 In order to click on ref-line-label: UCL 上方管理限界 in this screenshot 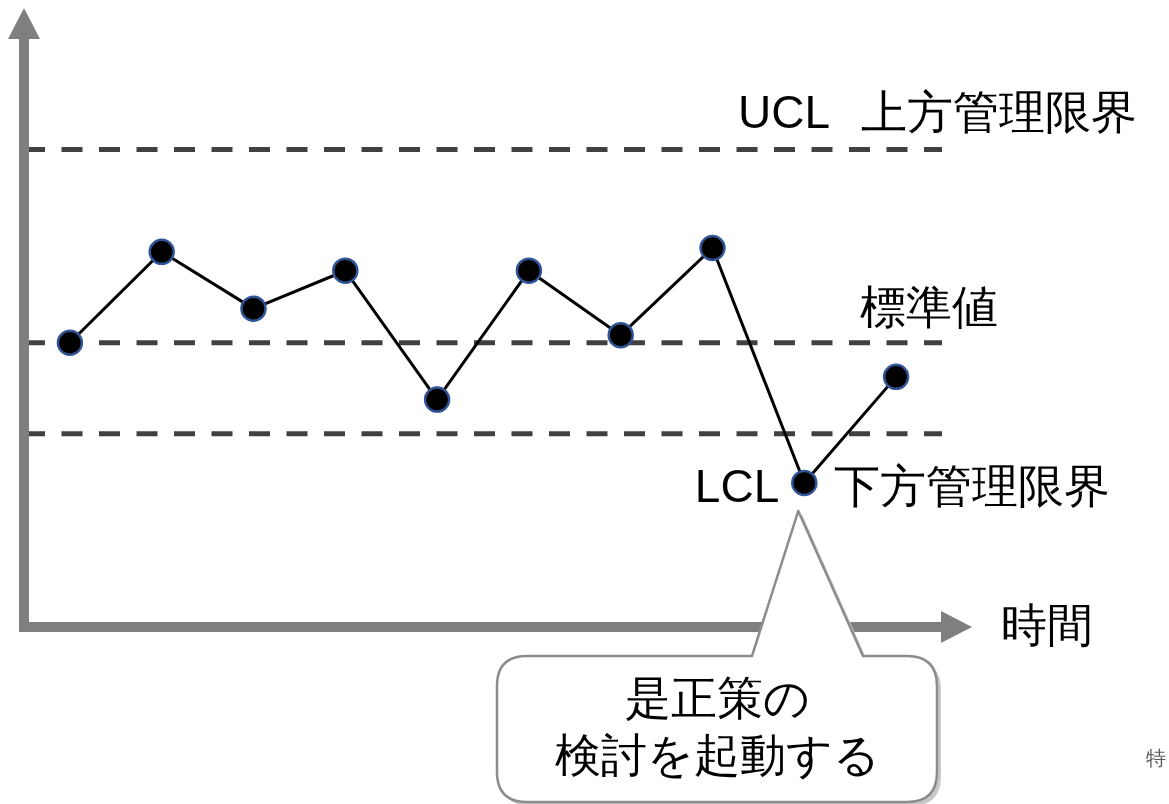, I will do `click(938, 112)`.